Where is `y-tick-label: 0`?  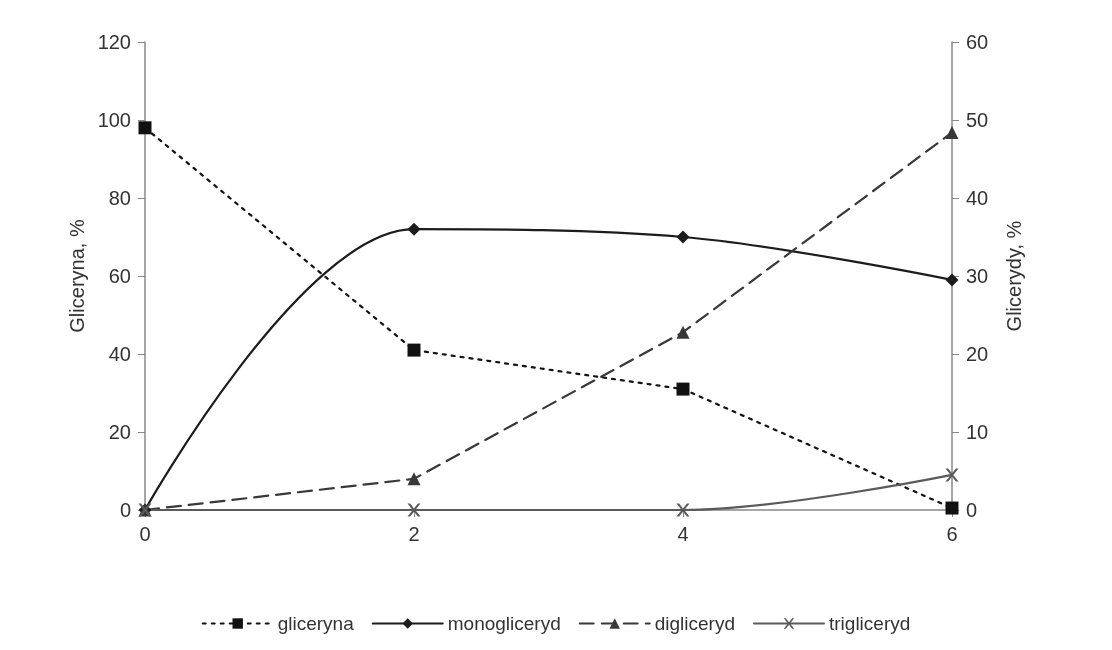 y-tick-label: 0 is located at coordinates (125, 510).